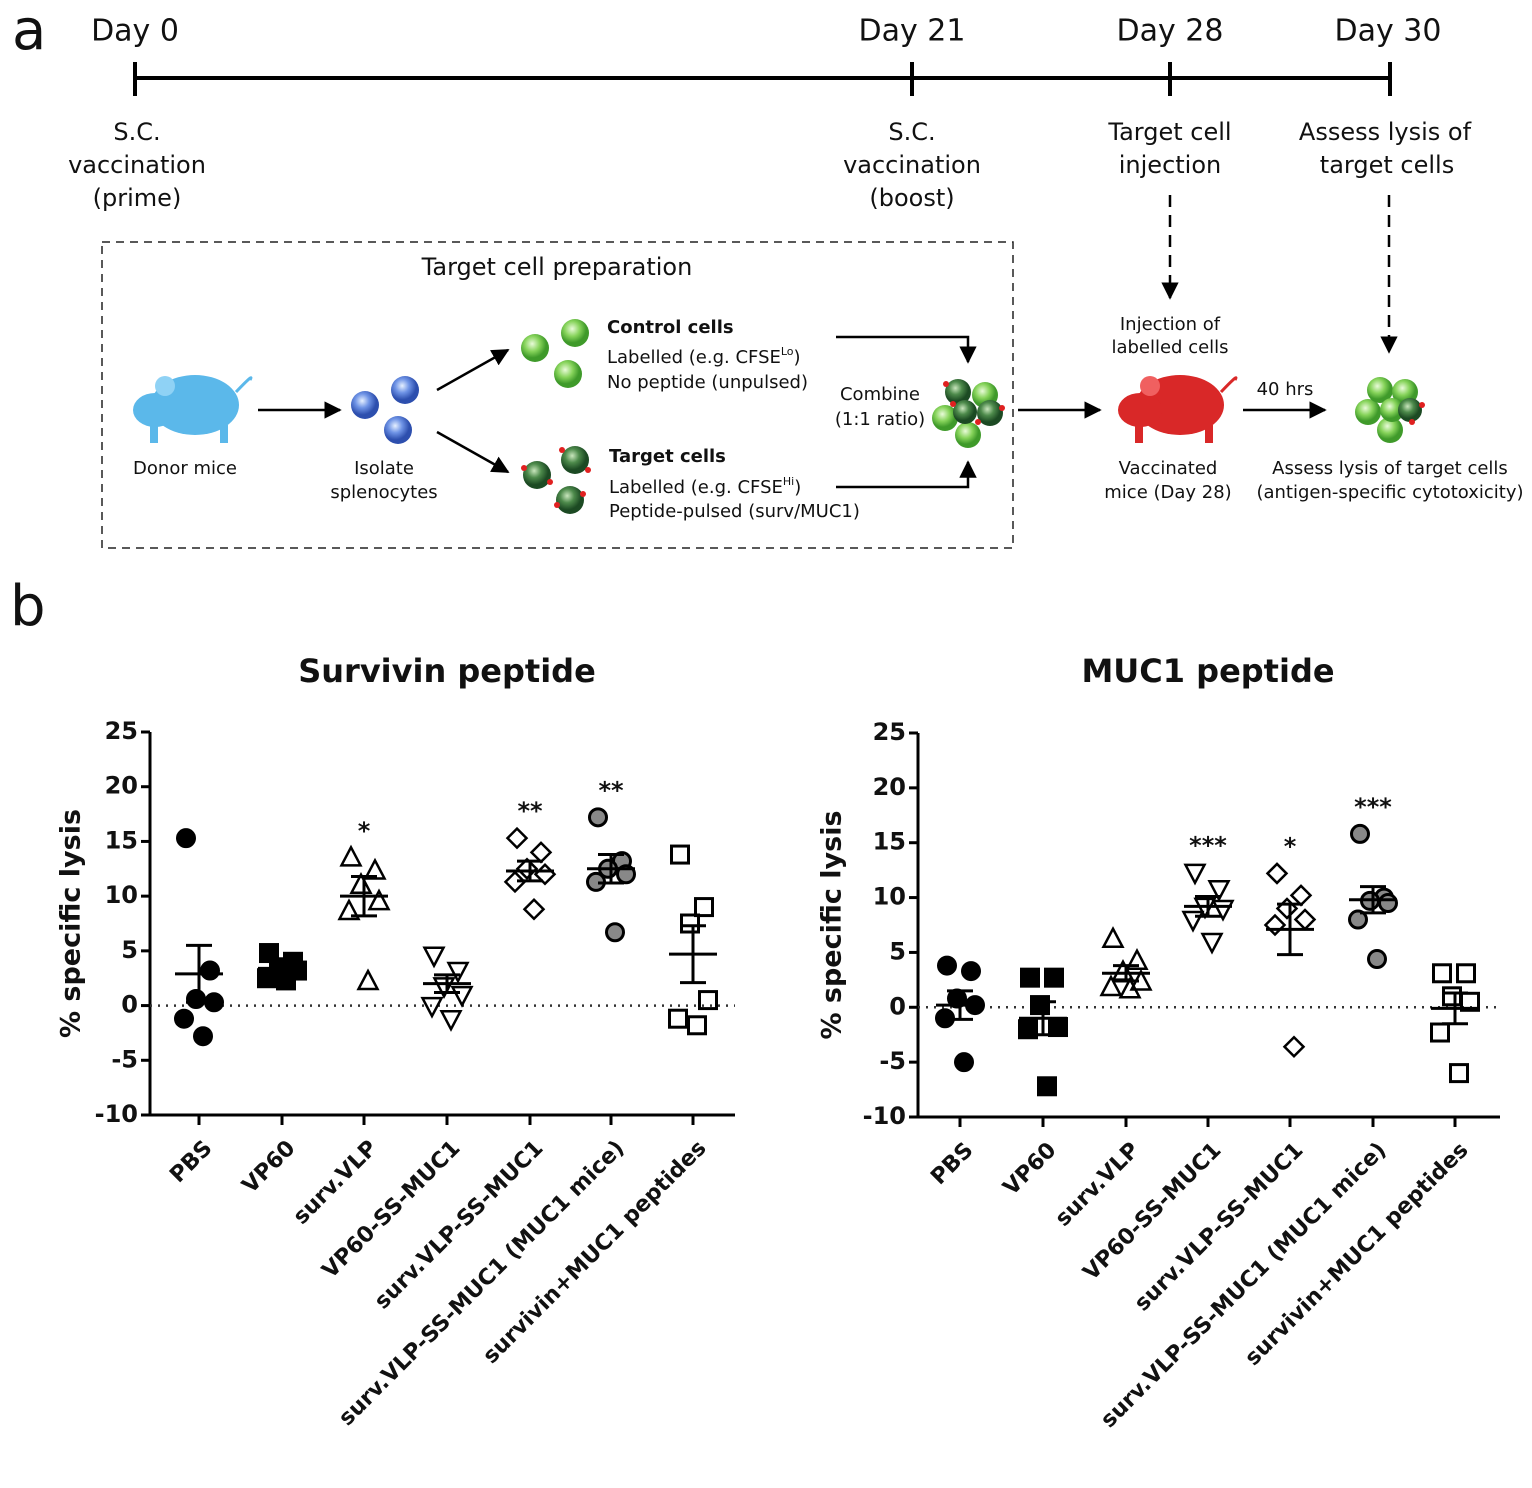  Describe the element at coordinates (385, 410) in the screenshot. I see `splenocytes` at that location.